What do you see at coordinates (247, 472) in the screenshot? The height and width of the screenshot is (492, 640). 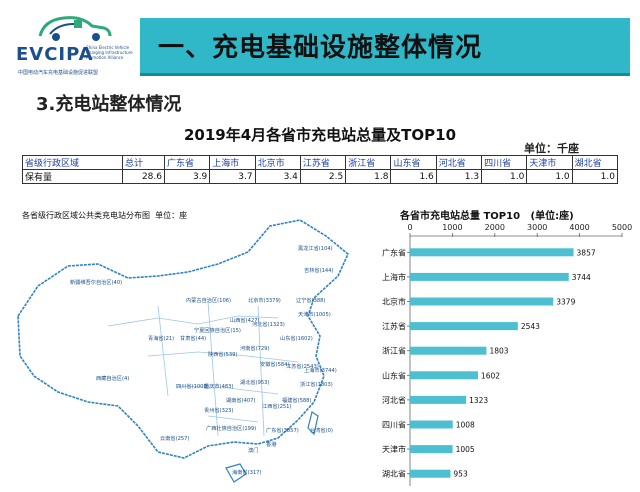 I see `map-province-label: 海南省(317)` at bounding box center [247, 472].